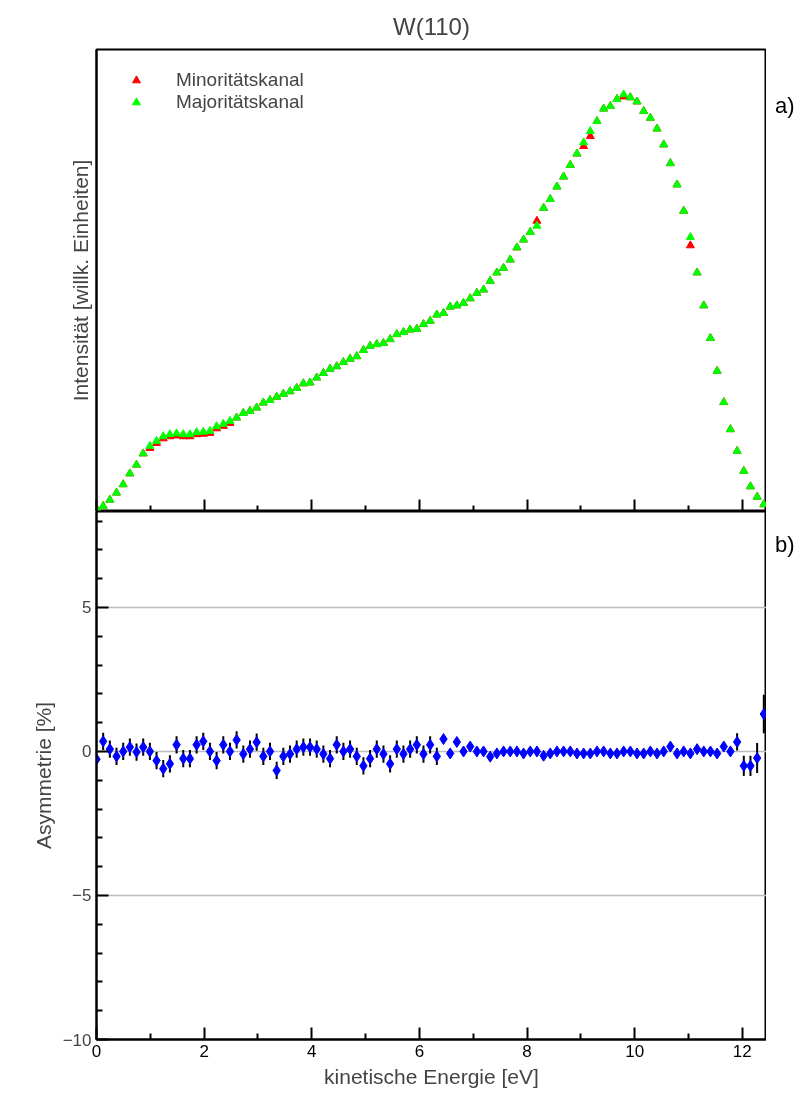  Describe the element at coordinates (742, 1051) in the screenshot. I see `x-tick-label: 12` at that location.